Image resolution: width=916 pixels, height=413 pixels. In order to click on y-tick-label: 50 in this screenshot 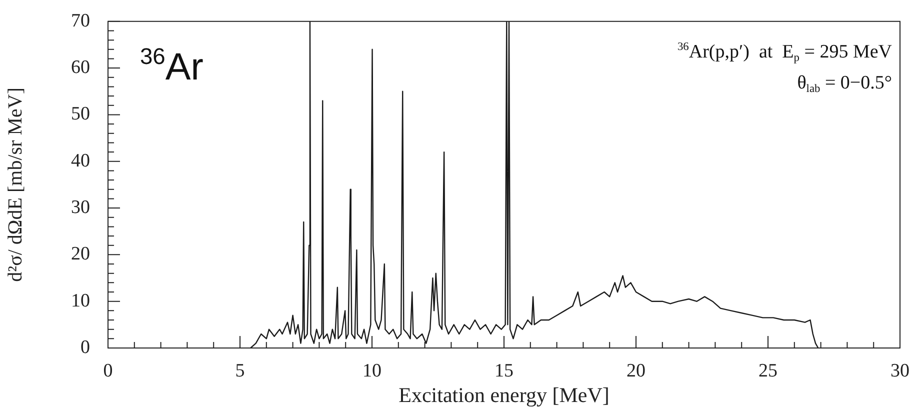, I will do `click(80, 114)`.